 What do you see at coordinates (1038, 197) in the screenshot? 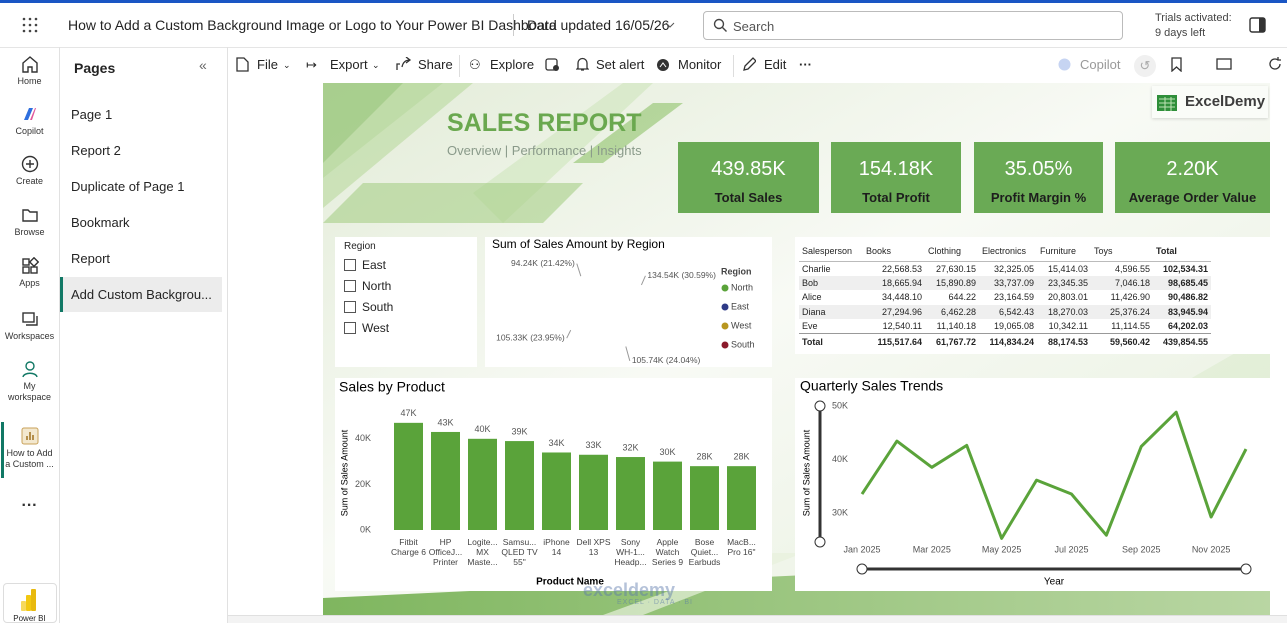
I see `kpi-label: Profit Margin %` at bounding box center [1038, 197].